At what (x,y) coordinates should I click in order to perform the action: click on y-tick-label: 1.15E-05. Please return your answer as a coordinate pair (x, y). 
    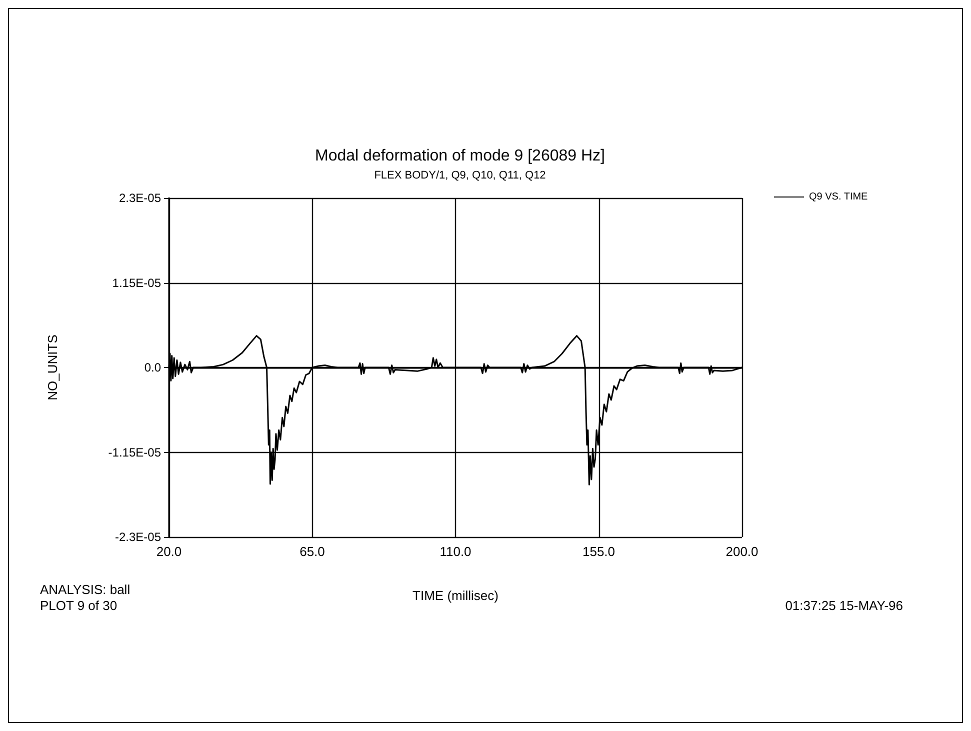
    Looking at the image, I should click on (137, 283).